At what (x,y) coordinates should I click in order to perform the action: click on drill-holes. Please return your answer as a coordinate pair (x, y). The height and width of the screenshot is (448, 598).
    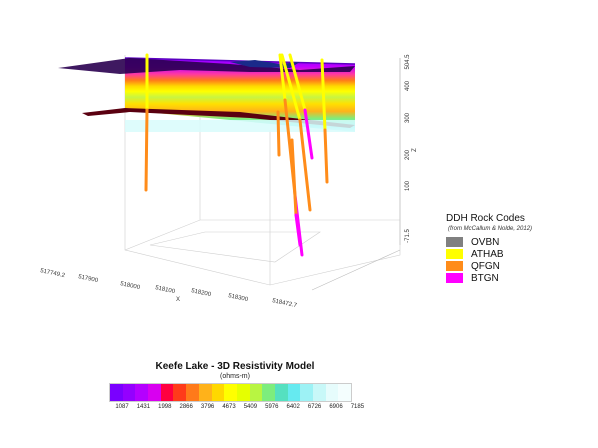
    Looking at the image, I should click on (236, 155).